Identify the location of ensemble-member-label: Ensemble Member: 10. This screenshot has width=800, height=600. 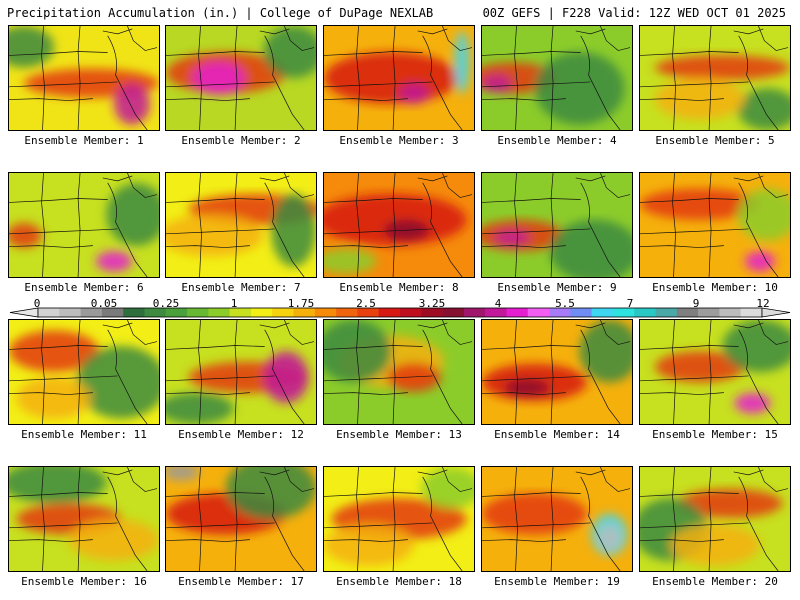
(715, 287).